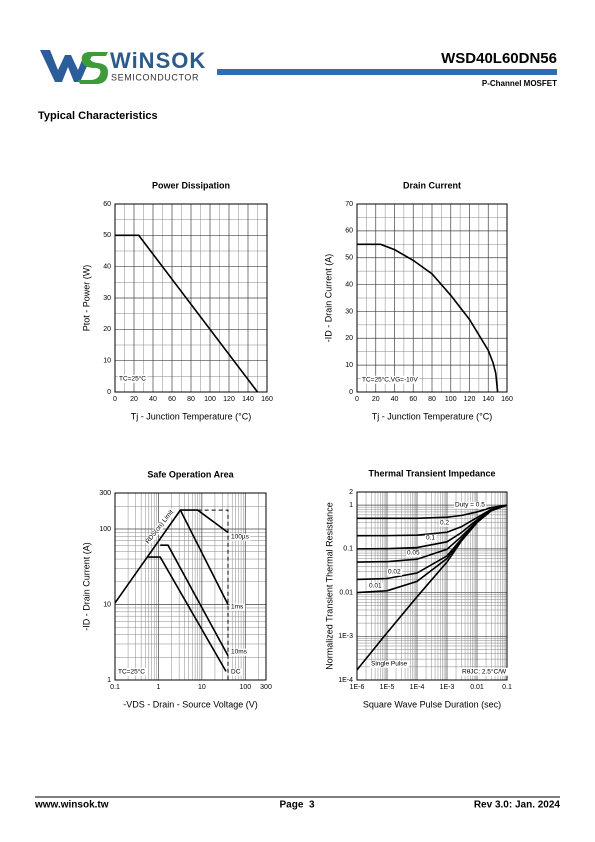 The height and width of the screenshot is (842, 595). What do you see at coordinates (329, 585) in the screenshot?
I see `y-axis-label: Normalized Transient Thermal Resistance` at bounding box center [329, 585].